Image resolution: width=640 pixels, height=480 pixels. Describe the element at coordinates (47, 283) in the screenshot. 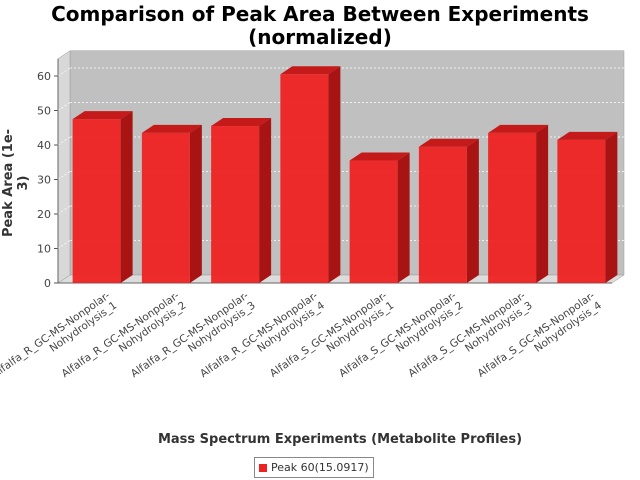

I see `y-tick-label: 0` at that location.